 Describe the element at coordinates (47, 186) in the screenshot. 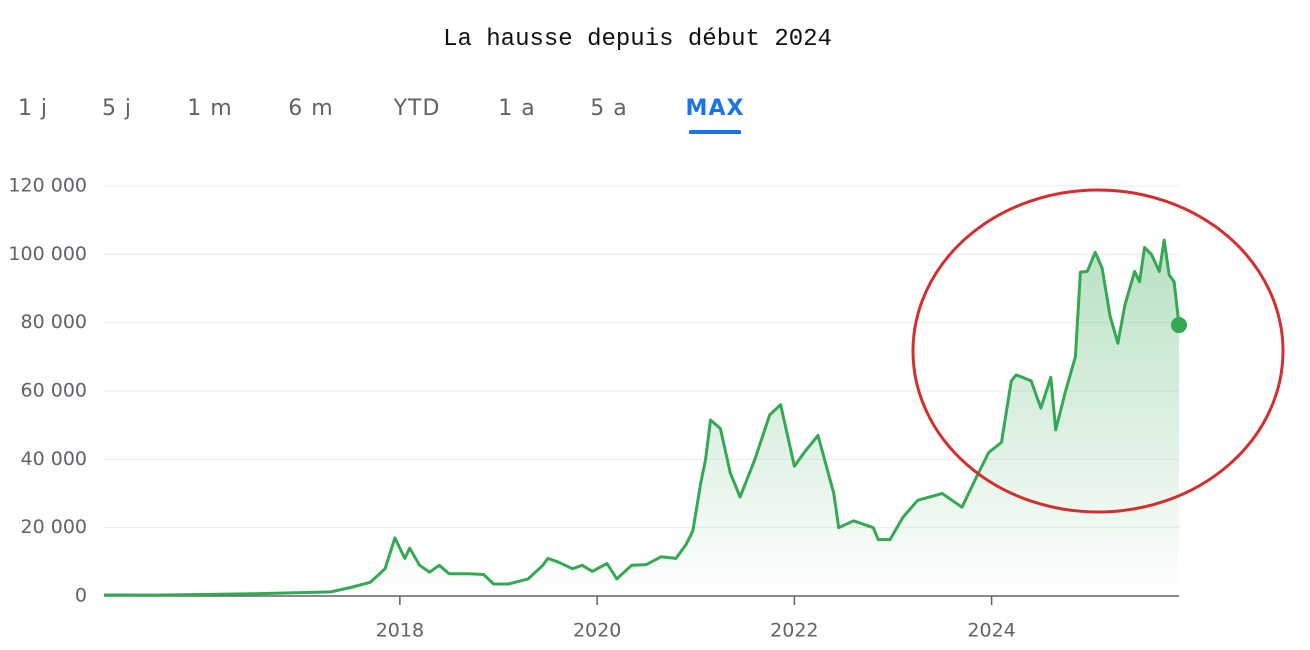

I see `y-tick-label: 120 000` at that location.